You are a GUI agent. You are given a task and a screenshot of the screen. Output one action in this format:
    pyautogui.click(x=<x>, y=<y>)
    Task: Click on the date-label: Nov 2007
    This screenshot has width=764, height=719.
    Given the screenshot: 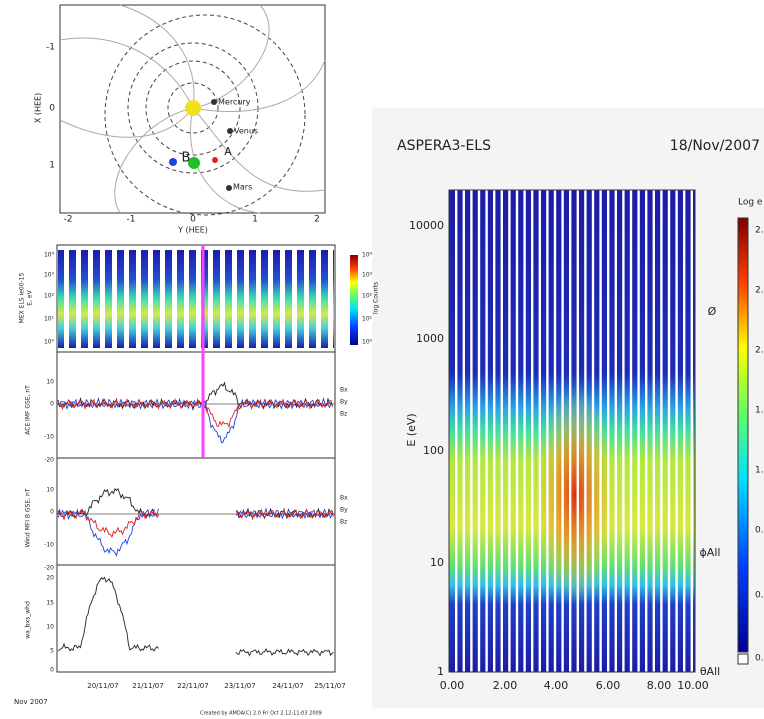 What is the action you would take?
    pyautogui.click(x=31, y=702)
    